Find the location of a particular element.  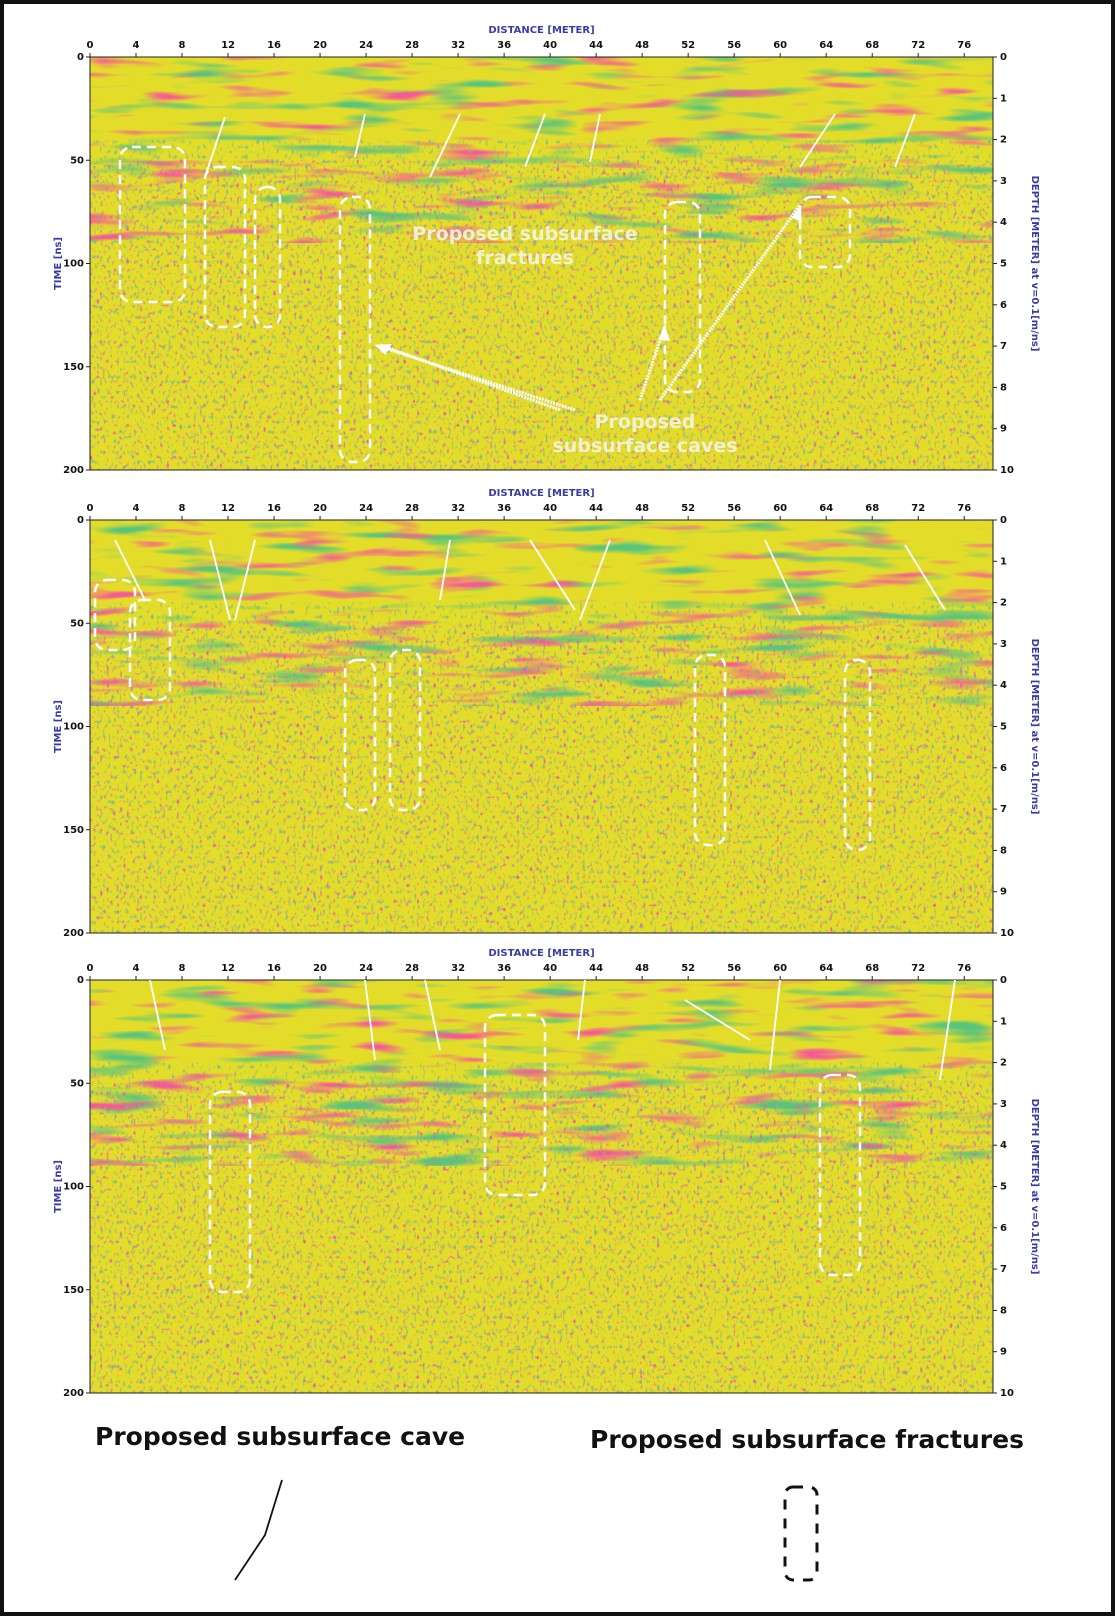

y2-tick-label: 2 is located at coordinates (1003, 140).